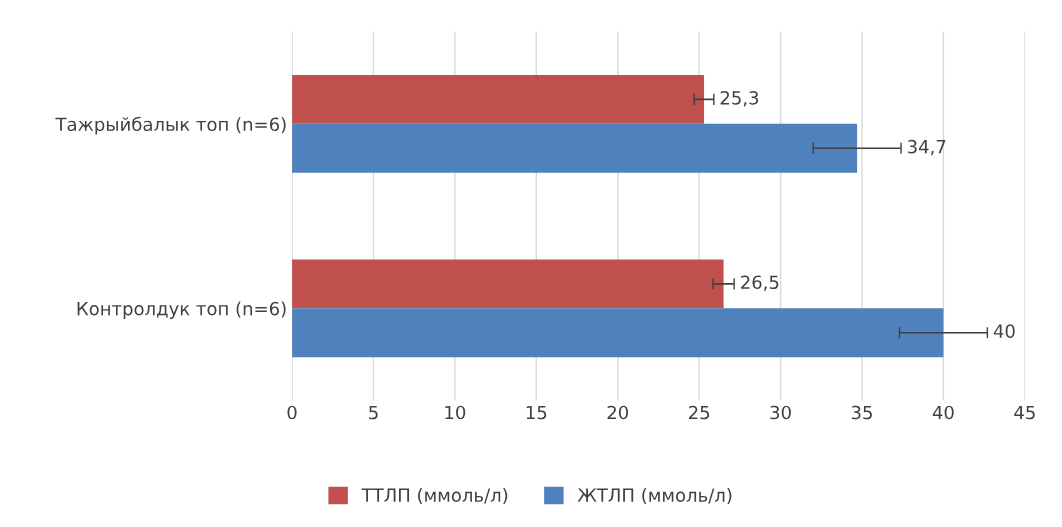 The image size is (1062, 527). What do you see at coordinates (455, 412) in the screenshot?
I see `x-tick-label: 10` at bounding box center [455, 412].